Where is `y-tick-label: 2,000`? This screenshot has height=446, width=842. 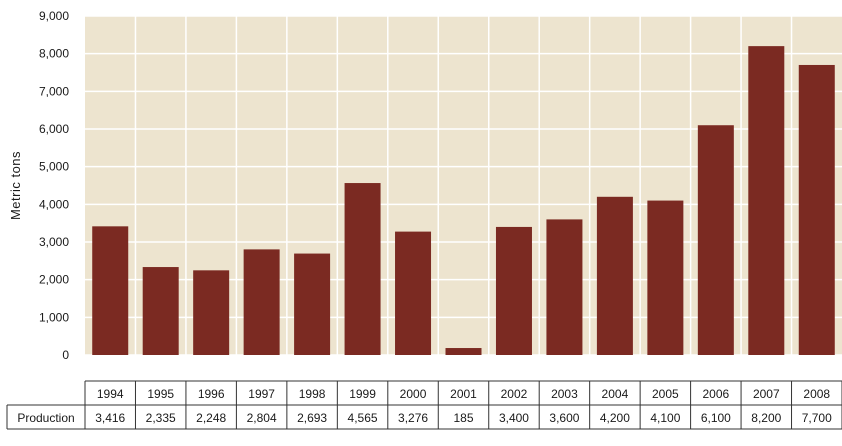 y-tick-label: 2,000 is located at coordinates (54, 280).